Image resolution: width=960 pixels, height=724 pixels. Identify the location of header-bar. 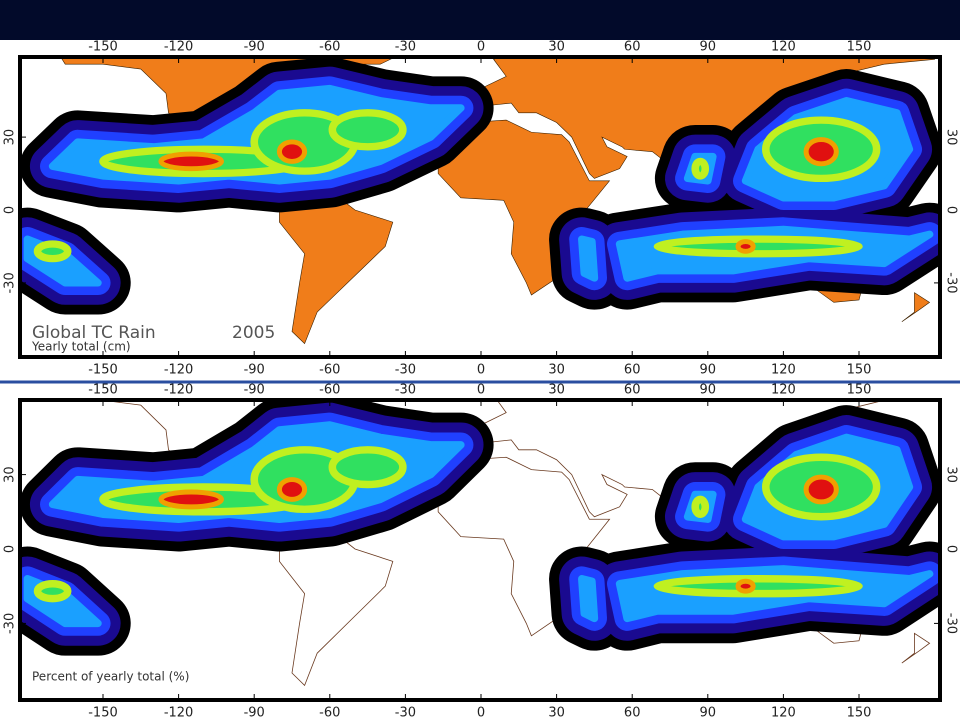
(480, 20).